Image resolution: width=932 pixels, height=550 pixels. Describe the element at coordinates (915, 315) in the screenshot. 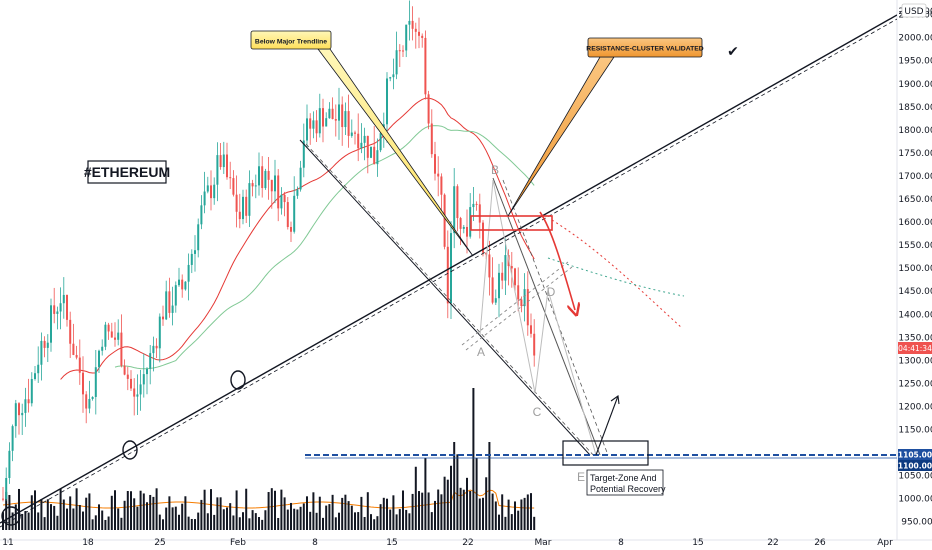

I see `price-tick-label: 1400.00` at that location.